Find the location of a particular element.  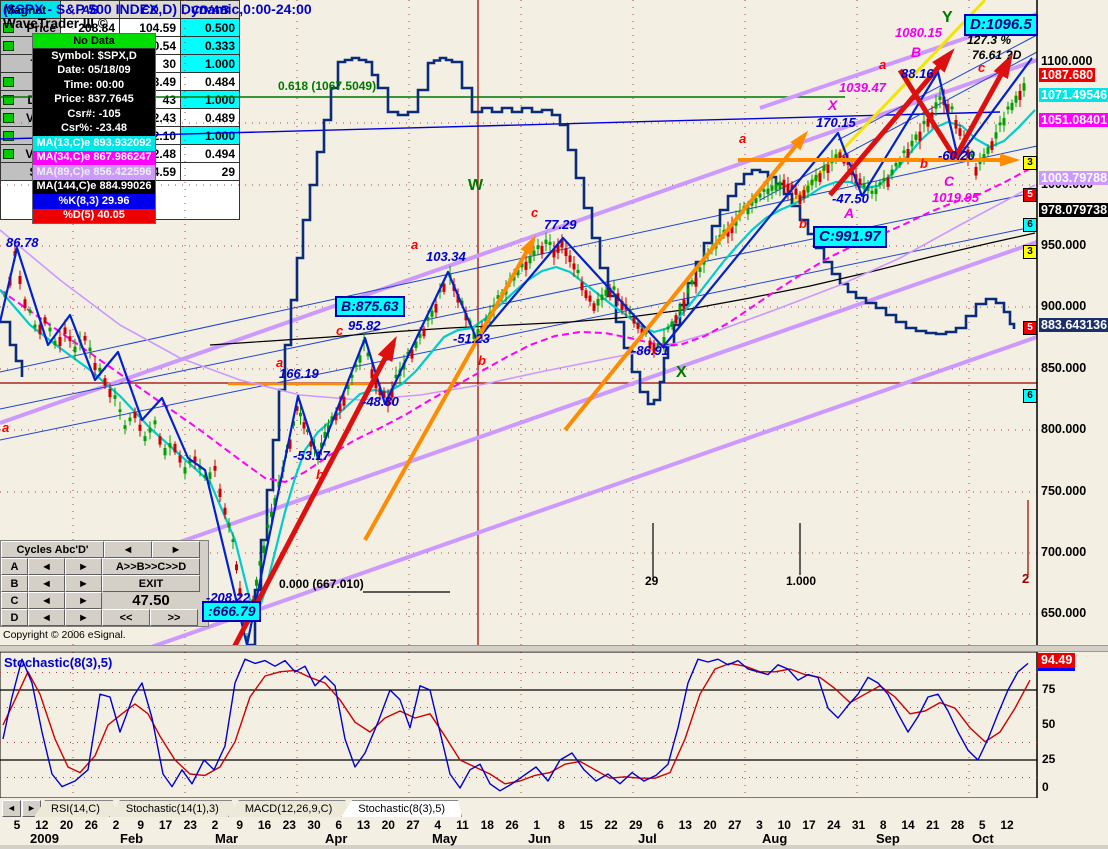

cycle-c-next-button: ► is located at coordinates (83, 600).